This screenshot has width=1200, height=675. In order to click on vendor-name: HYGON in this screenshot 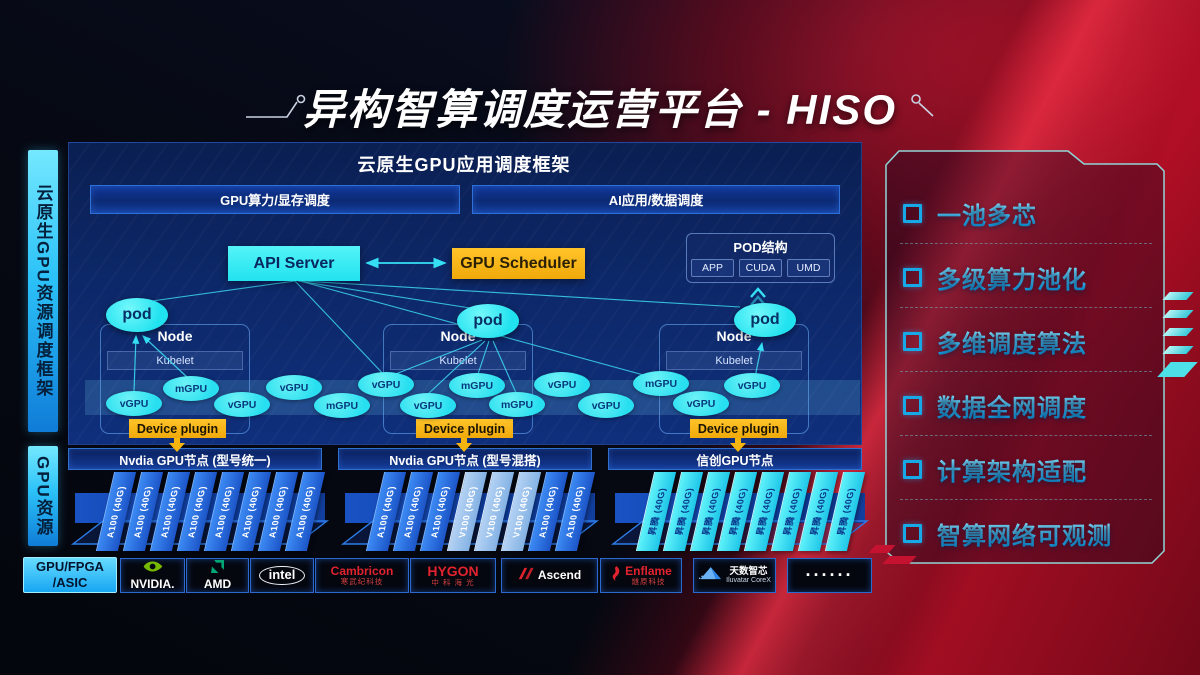, I will do `click(453, 571)`.